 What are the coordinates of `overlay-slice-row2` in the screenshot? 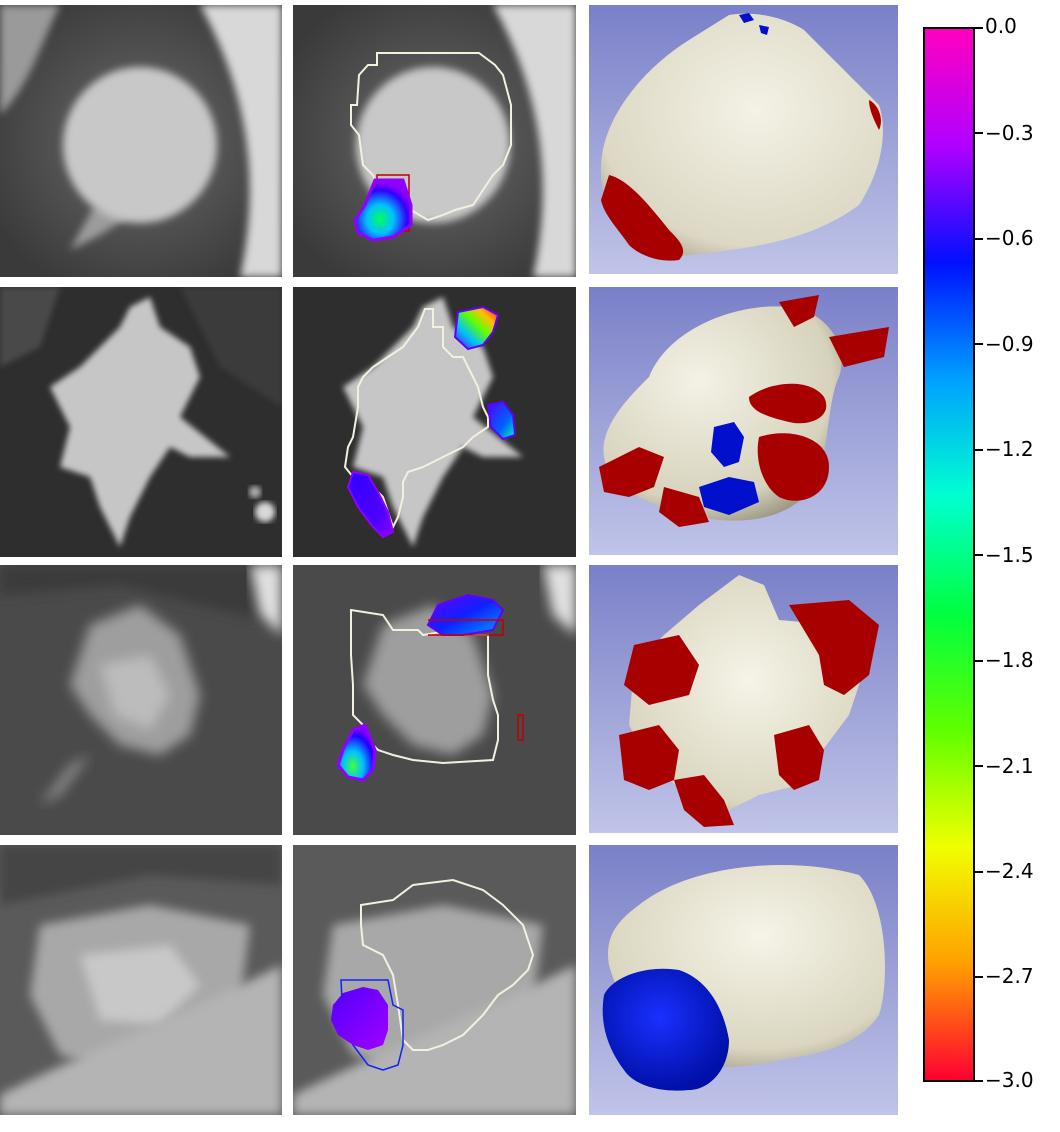 It's located at (434, 422).